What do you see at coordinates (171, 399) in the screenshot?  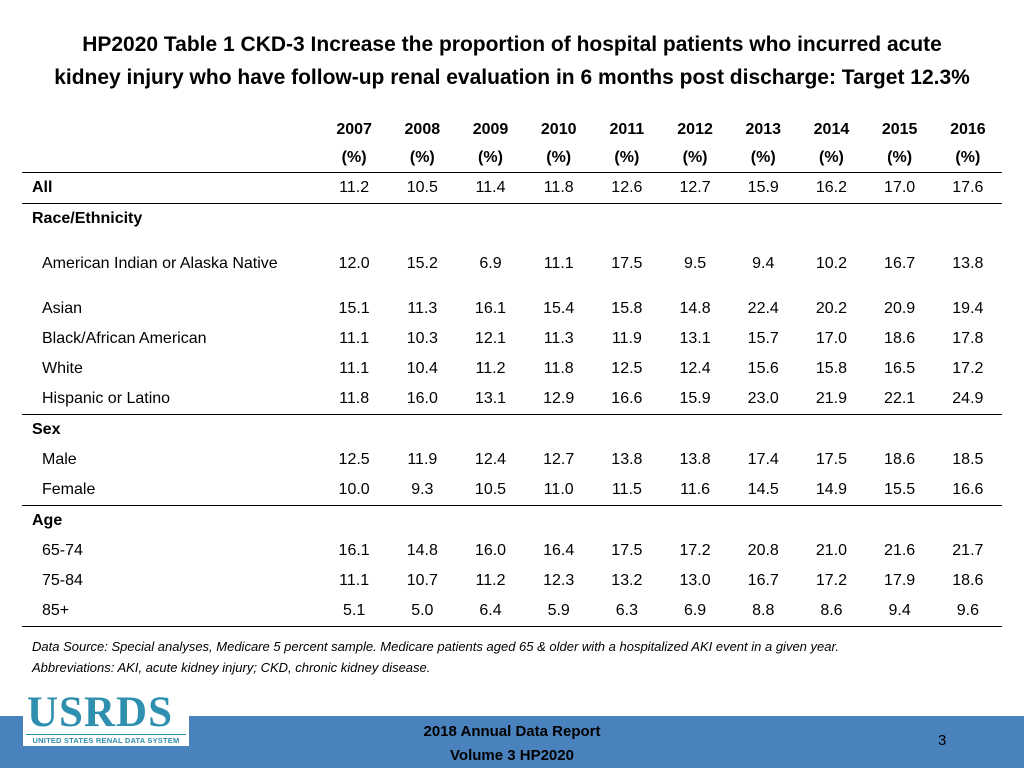 I see `row-label: Hispanic or Latino` at bounding box center [171, 399].